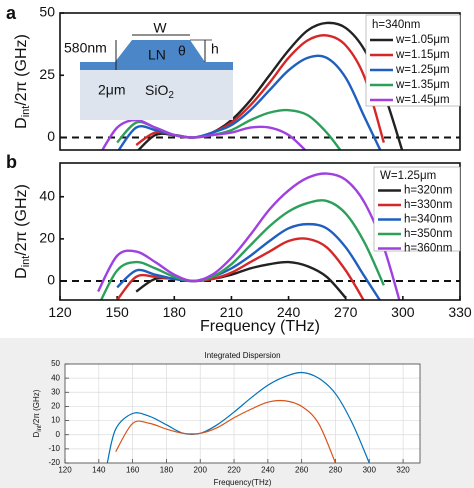 This screenshot has height=488, width=474. I want to click on legend-label: h=360nm, so click(428, 249).